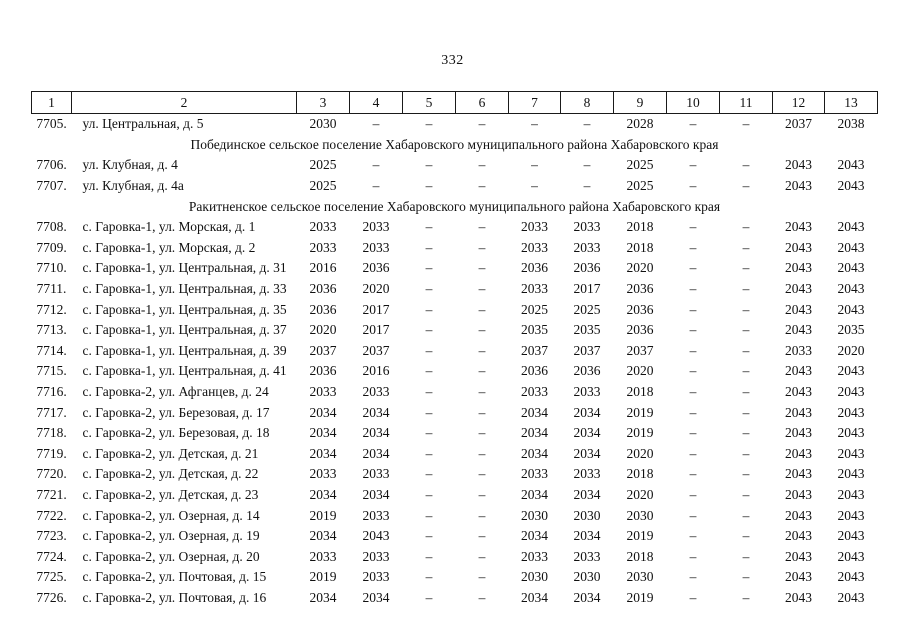  I want to click on column-header-5: 5, so click(429, 102).